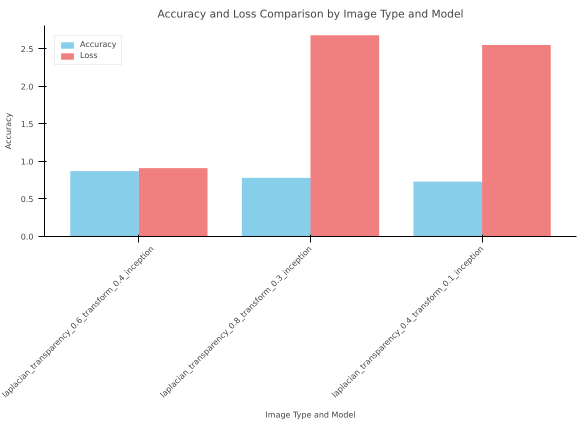  I want to click on x-axis-title: Image Type and Model, so click(310, 415).